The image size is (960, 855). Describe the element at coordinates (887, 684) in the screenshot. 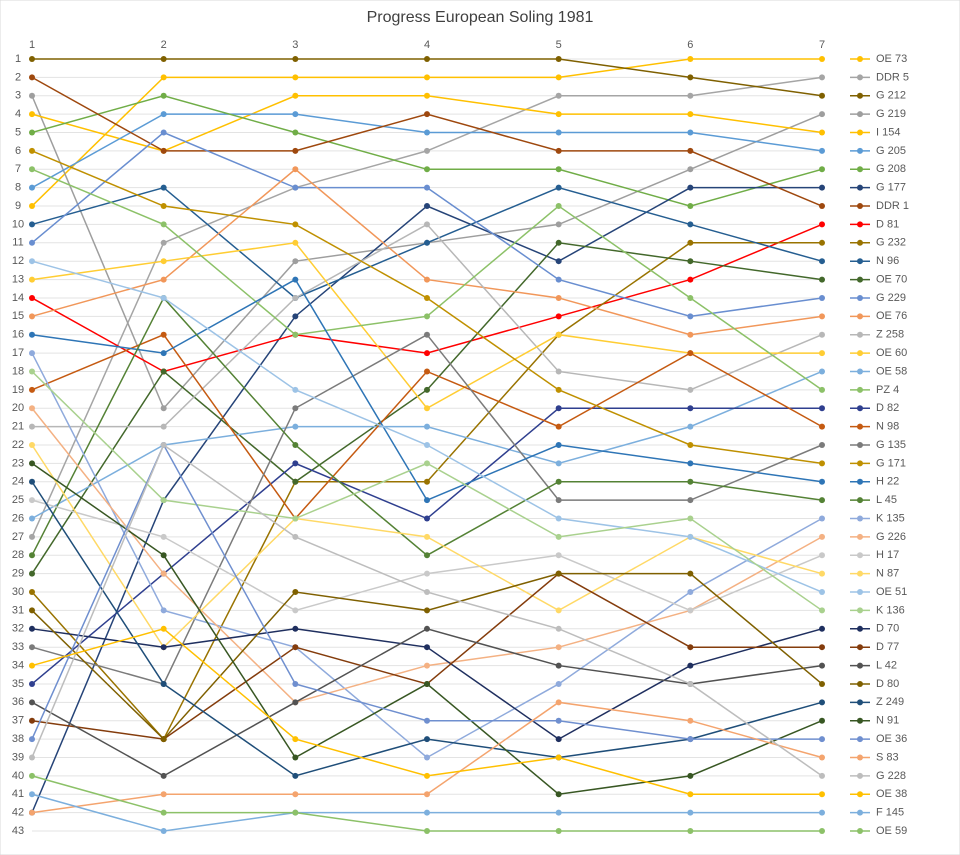

I see `legend-label: D 80` at that location.